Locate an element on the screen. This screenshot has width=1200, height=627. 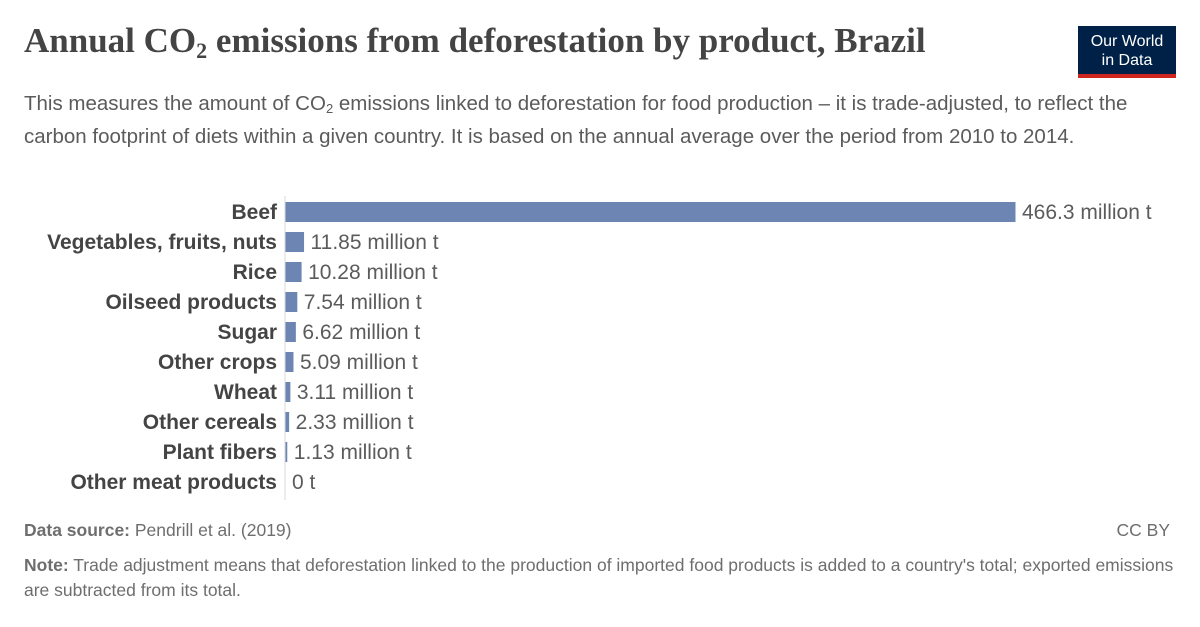
data-source: Data source: Pendrill et al. (2019) is located at coordinates (158, 530).